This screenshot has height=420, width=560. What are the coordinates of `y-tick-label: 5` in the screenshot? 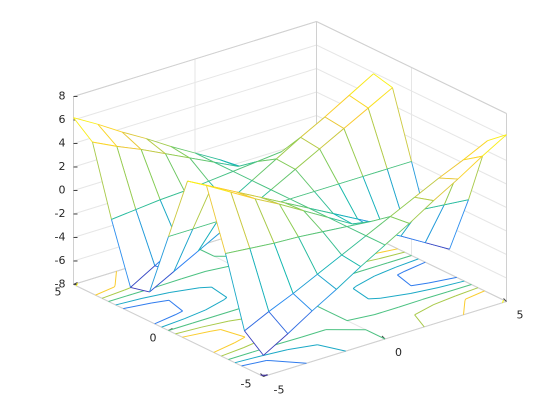 It's located at (58, 292).